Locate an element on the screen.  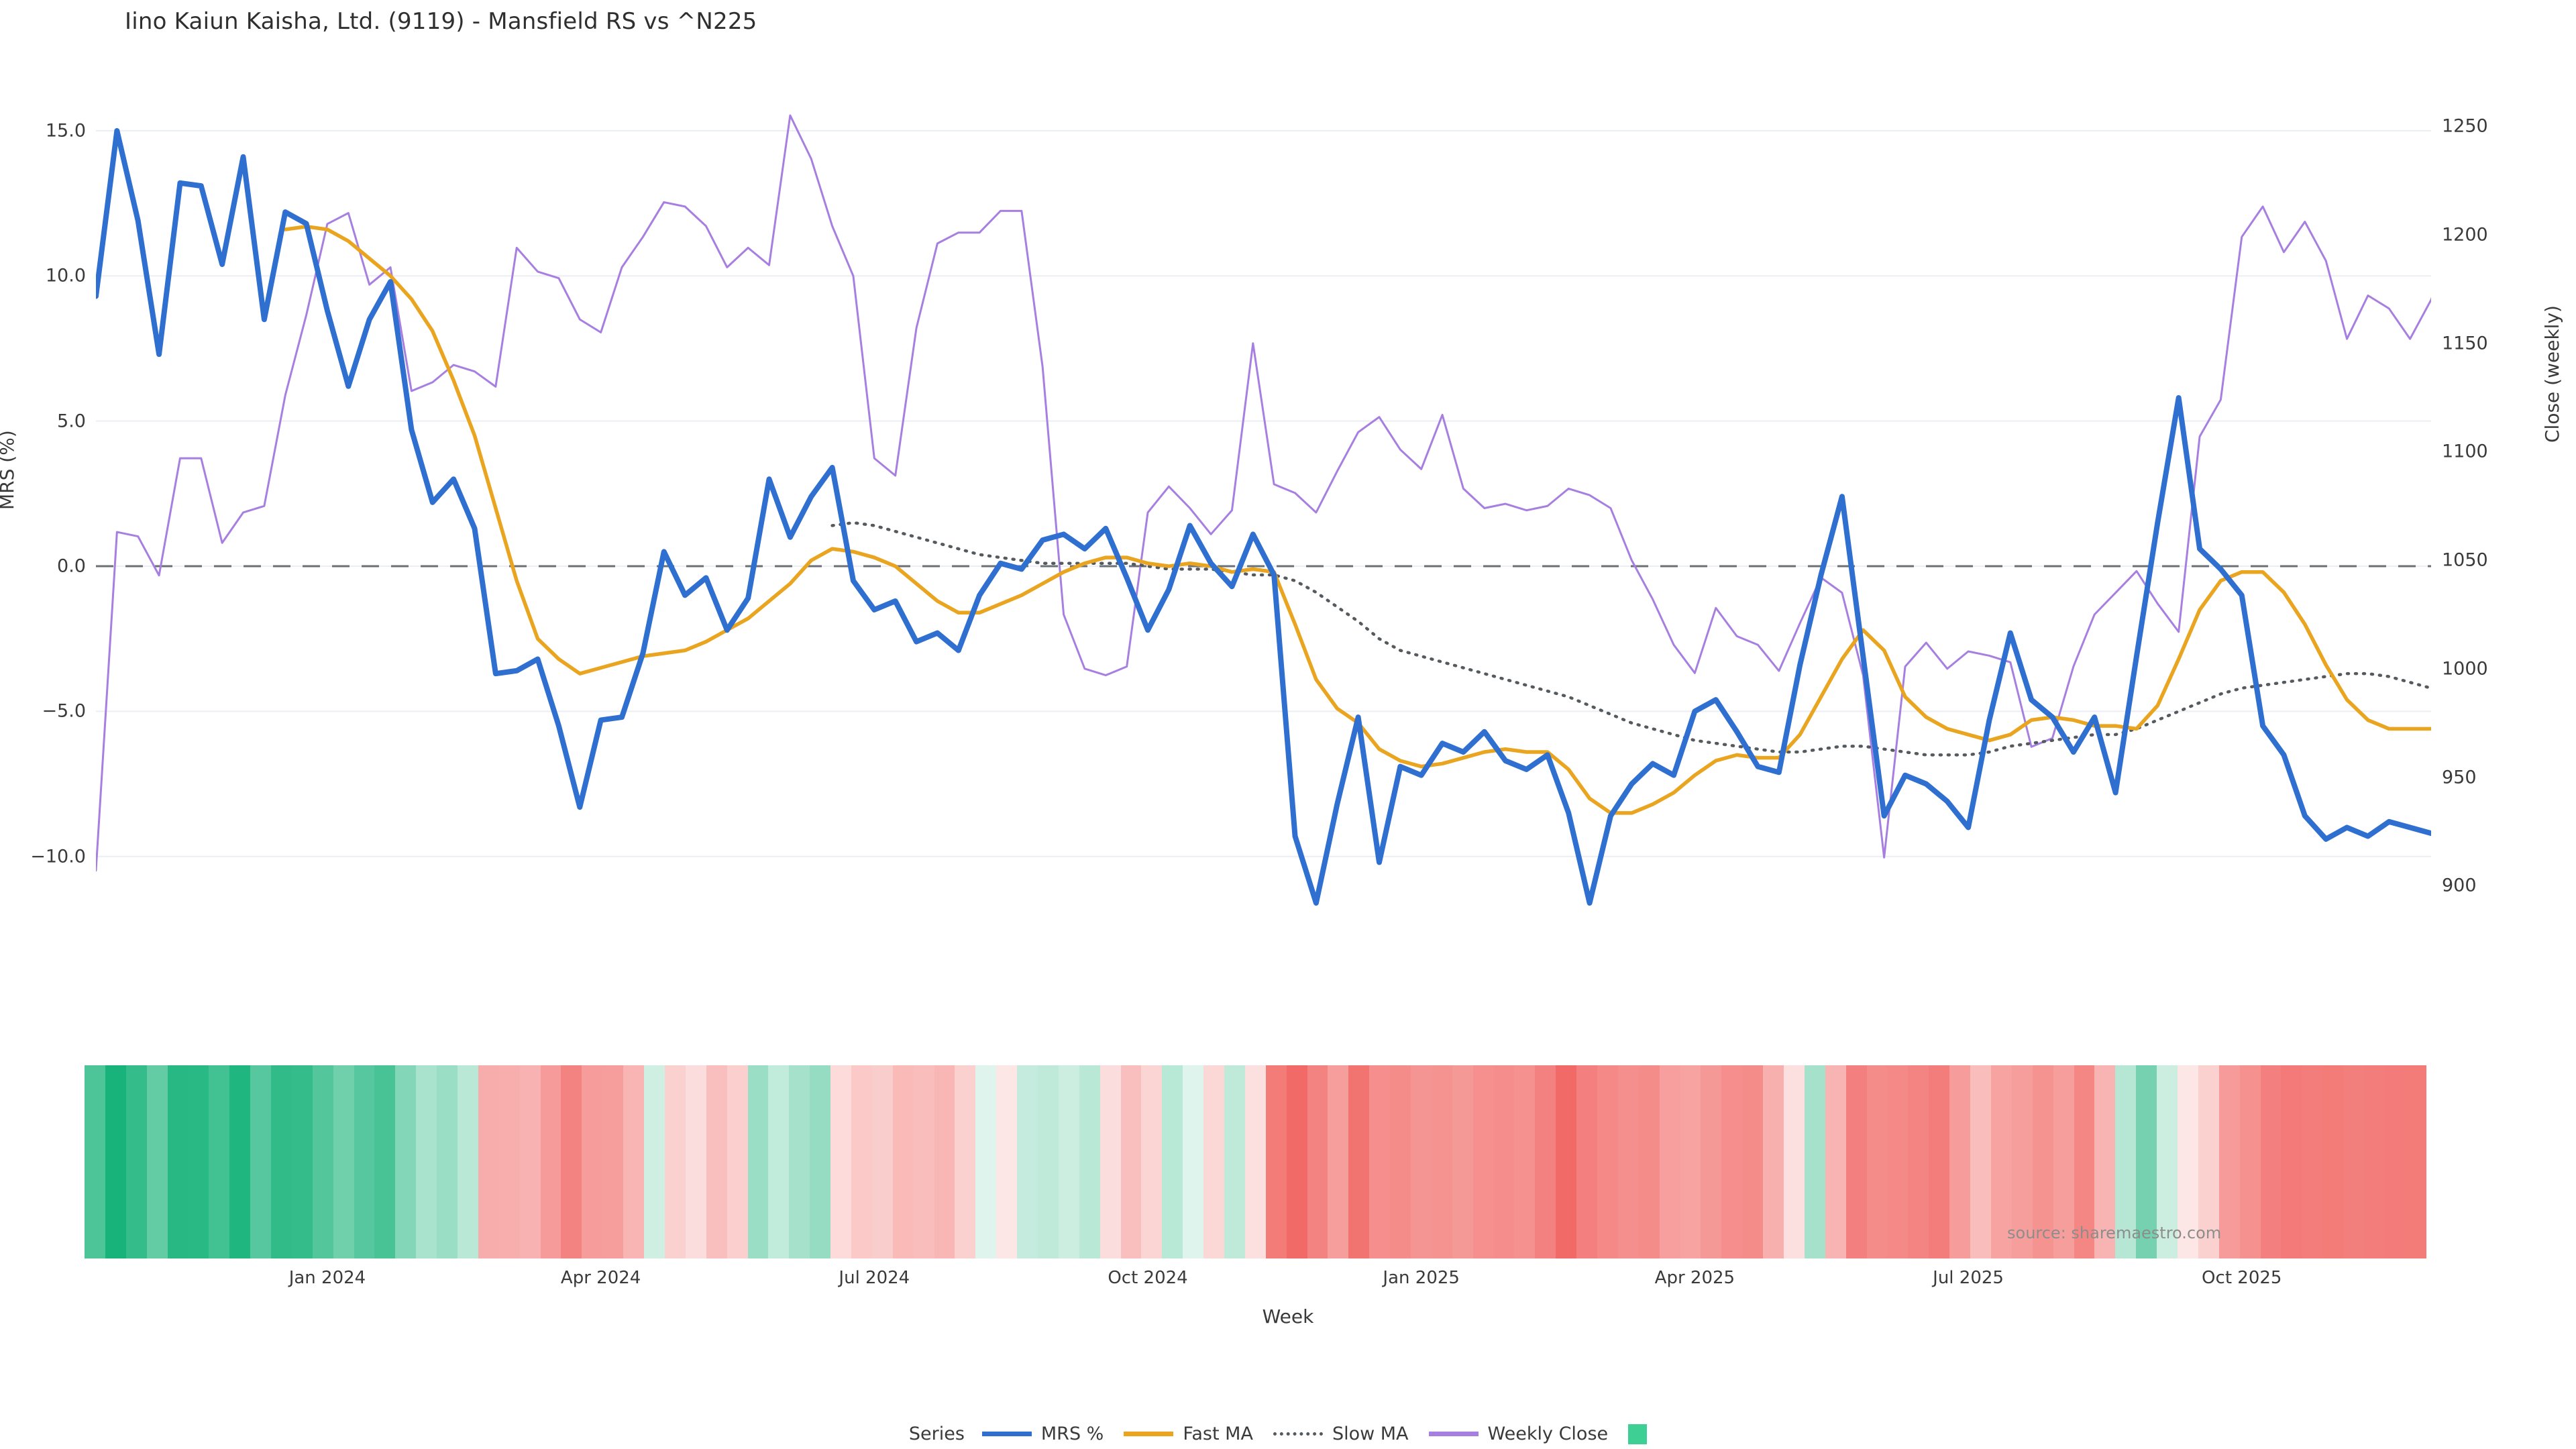
y-tick-left: −10.0 is located at coordinates (58, 856).